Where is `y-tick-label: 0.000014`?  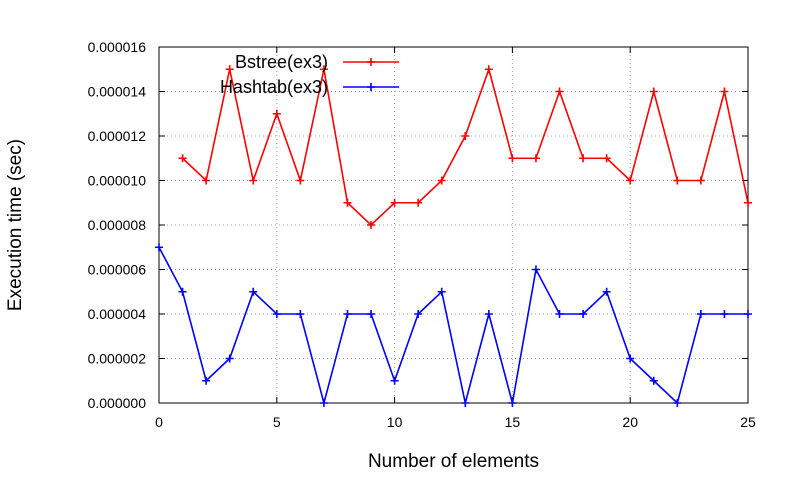 y-tick-label: 0.000014 is located at coordinates (117, 92).